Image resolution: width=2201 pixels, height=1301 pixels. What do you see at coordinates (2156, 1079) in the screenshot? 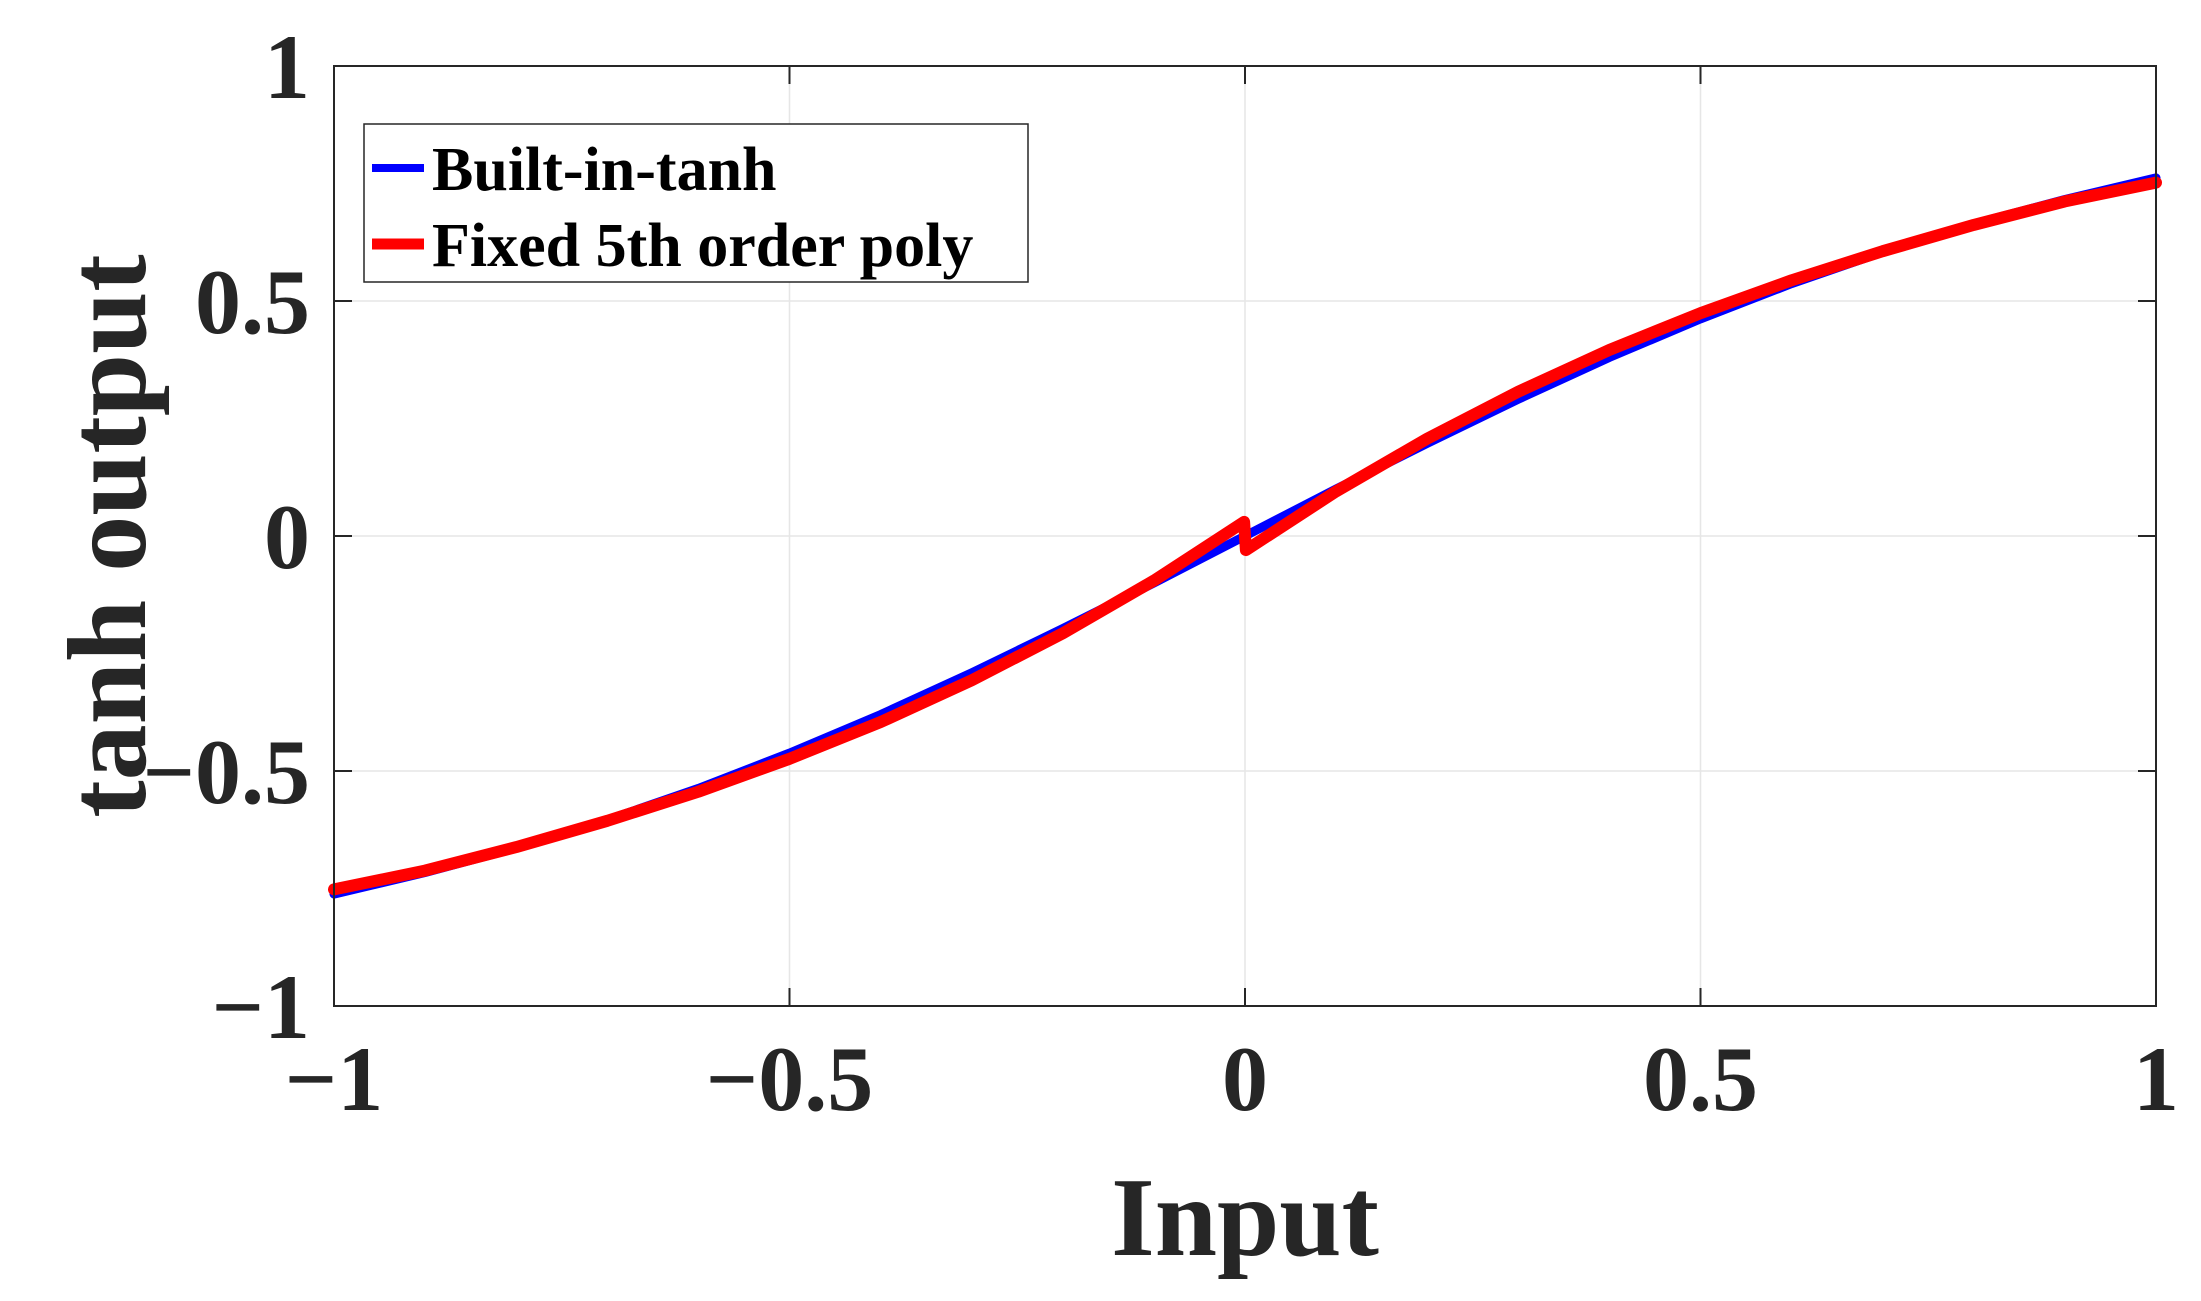
I see `x-tick-label: 1` at bounding box center [2156, 1079].